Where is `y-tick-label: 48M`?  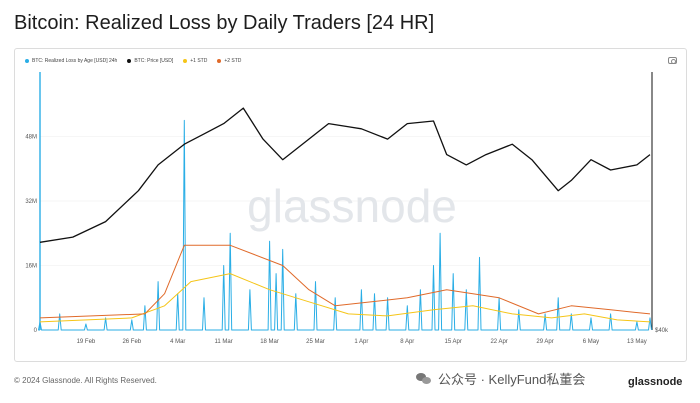
y-tick-label: 48M is located at coordinates (31, 138).